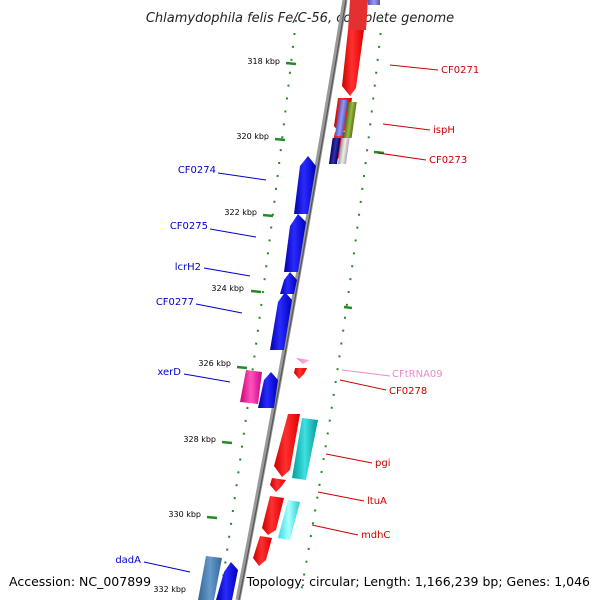 Image resolution: width=600 pixels, height=600 pixels. What do you see at coordinates (406, 127) in the screenshot?
I see `leader-isph` at bounding box center [406, 127].